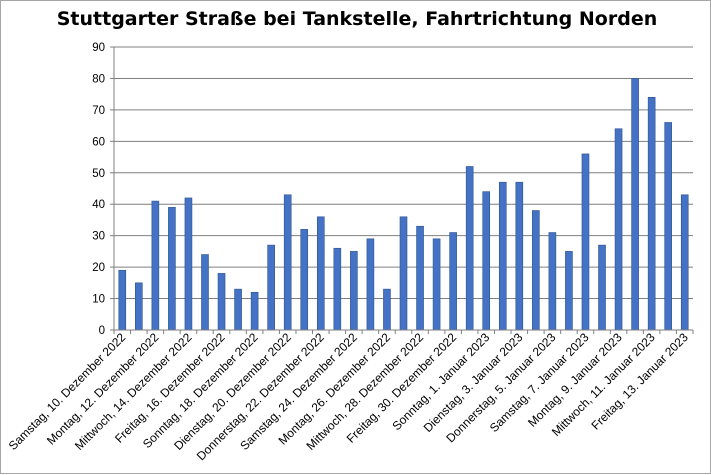 The width and height of the screenshot is (711, 475). What do you see at coordinates (98, 79) in the screenshot?
I see `y-tick-label: 80` at bounding box center [98, 79].